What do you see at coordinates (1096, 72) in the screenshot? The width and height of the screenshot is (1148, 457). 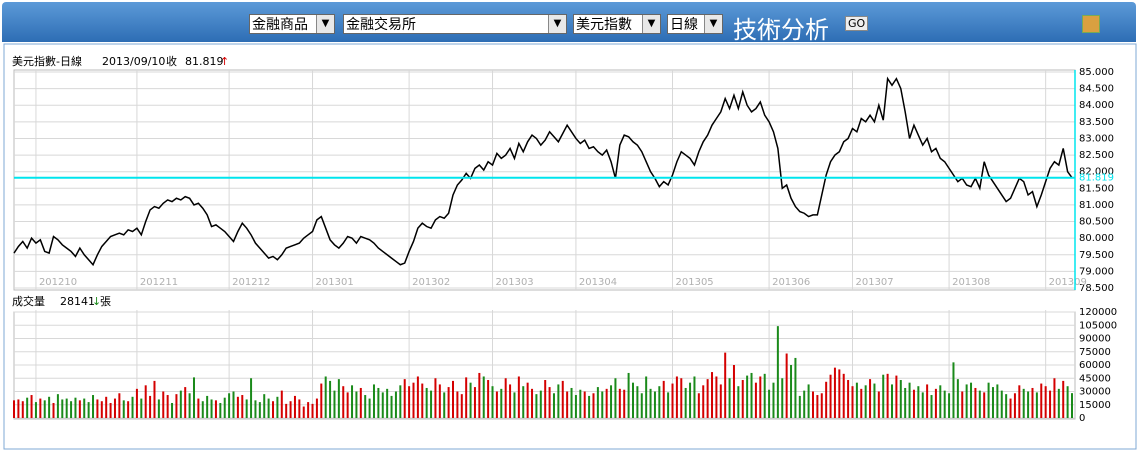 I see `y-tick-label: 85.000` at bounding box center [1096, 72].